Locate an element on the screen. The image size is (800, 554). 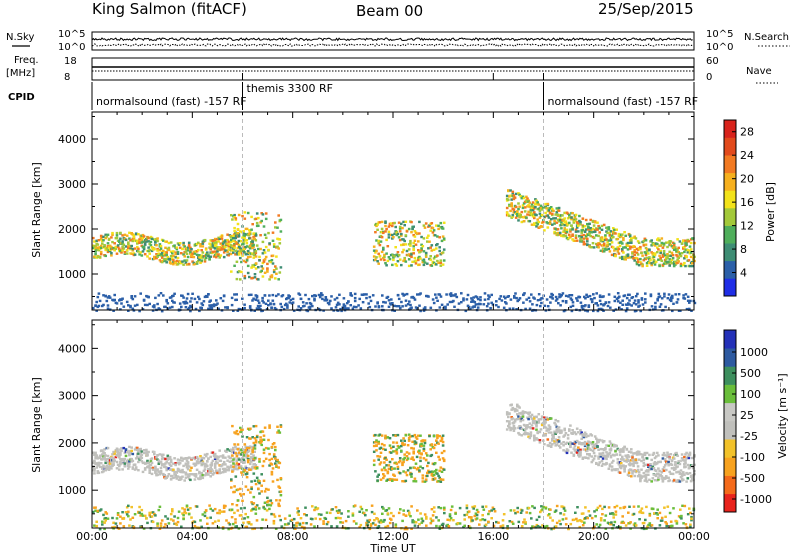
nsky-trace is located at coordinates (392, 39).